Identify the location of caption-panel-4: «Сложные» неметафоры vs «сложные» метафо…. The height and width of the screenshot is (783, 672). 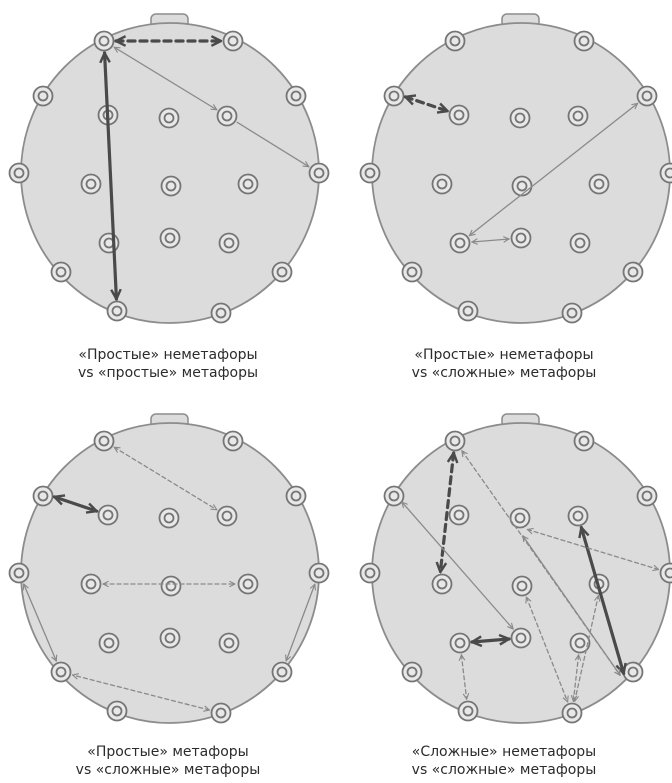
(504, 761).